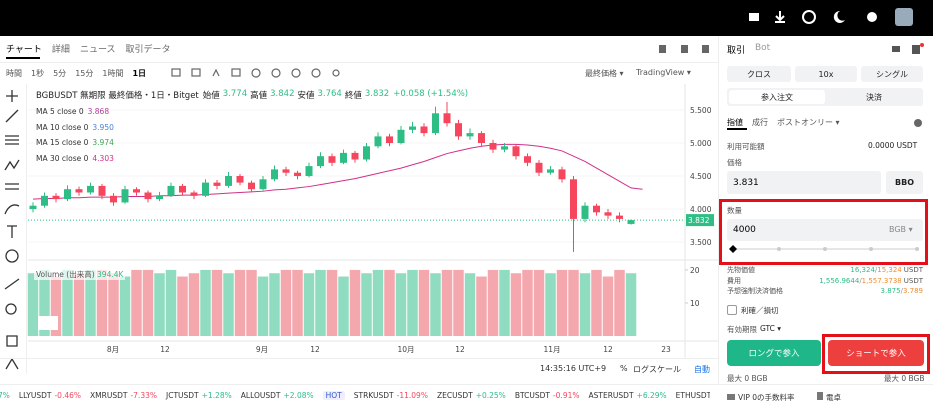 The image size is (933, 409). What do you see at coordinates (84, 73) in the screenshot?
I see `interval: 15分` at bounding box center [84, 73].